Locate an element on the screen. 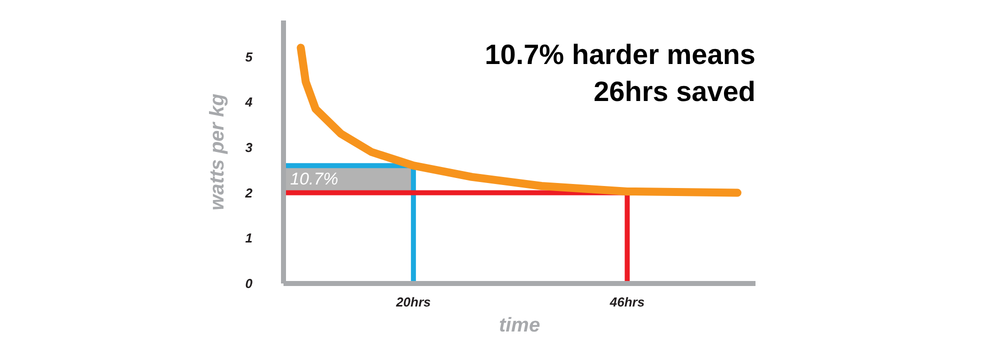  x-tick-label: 20hrs is located at coordinates (413, 302).